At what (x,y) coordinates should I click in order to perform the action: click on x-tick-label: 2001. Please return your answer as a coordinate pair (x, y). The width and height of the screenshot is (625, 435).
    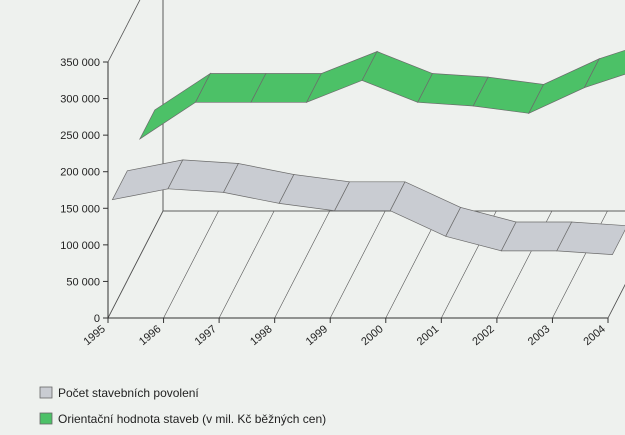
    Looking at the image, I should click on (428, 335).